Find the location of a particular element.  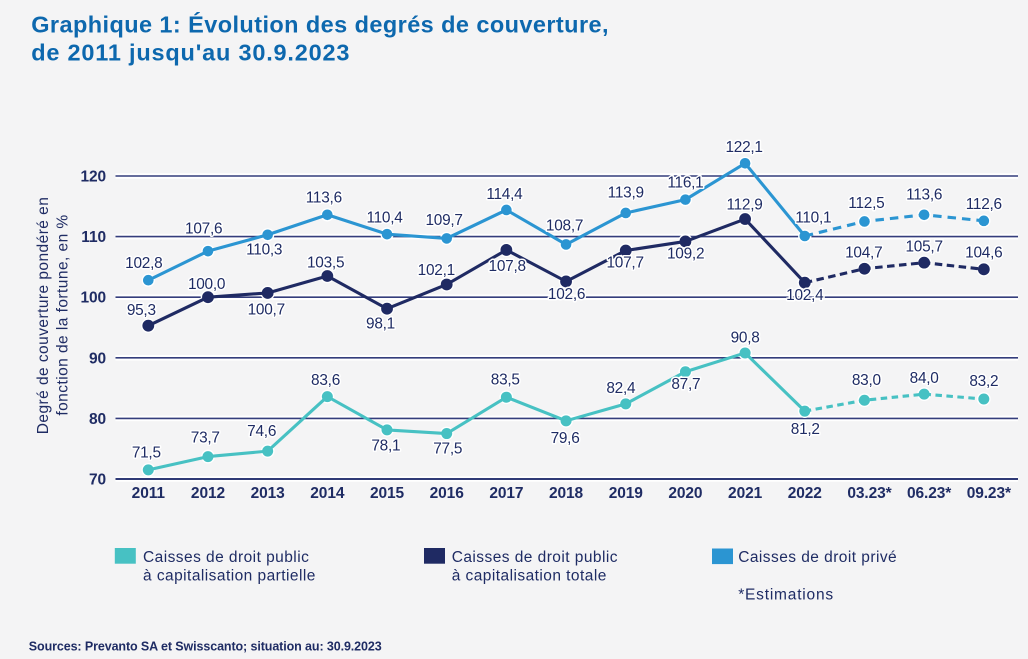

svg-text: 70 is located at coordinates (97, 480).